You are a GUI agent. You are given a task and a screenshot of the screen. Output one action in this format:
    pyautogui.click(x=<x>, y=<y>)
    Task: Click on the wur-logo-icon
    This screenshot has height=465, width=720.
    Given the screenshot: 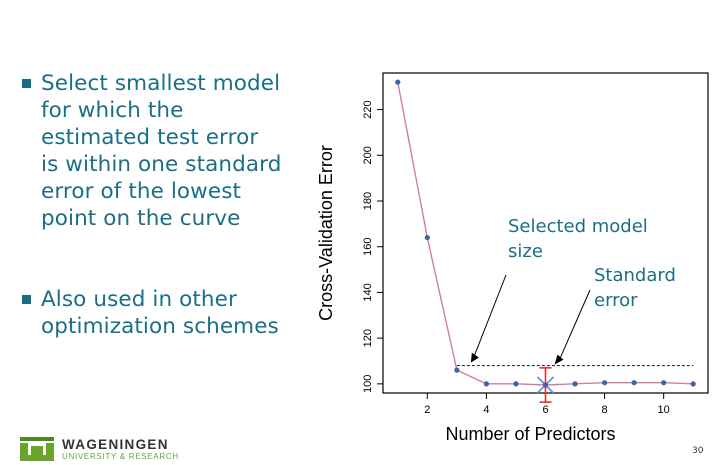 What is the action you would take?
    pyautogui.click(x=37, y=449)
    